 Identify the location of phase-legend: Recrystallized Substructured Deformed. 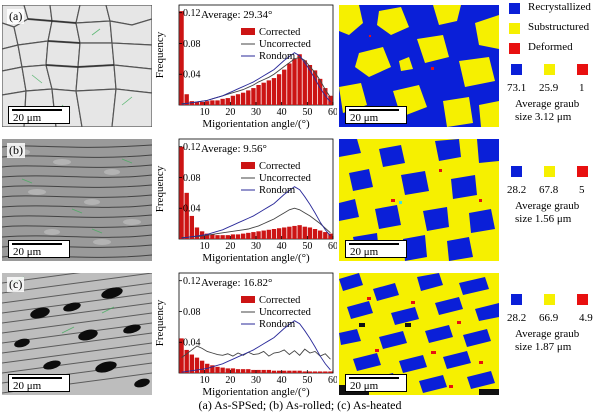
(553, 30).